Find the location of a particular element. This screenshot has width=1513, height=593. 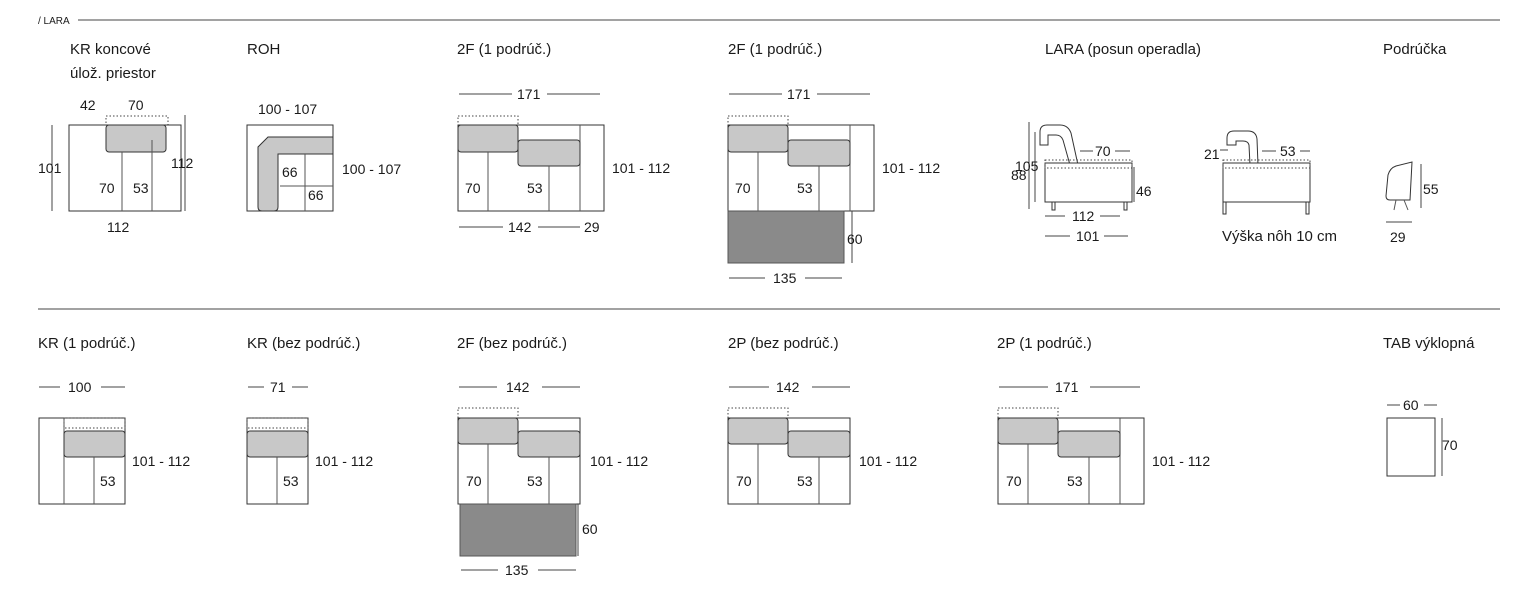

module-title: 2P (bez podrúč.) is located at coordinates (783, 343).